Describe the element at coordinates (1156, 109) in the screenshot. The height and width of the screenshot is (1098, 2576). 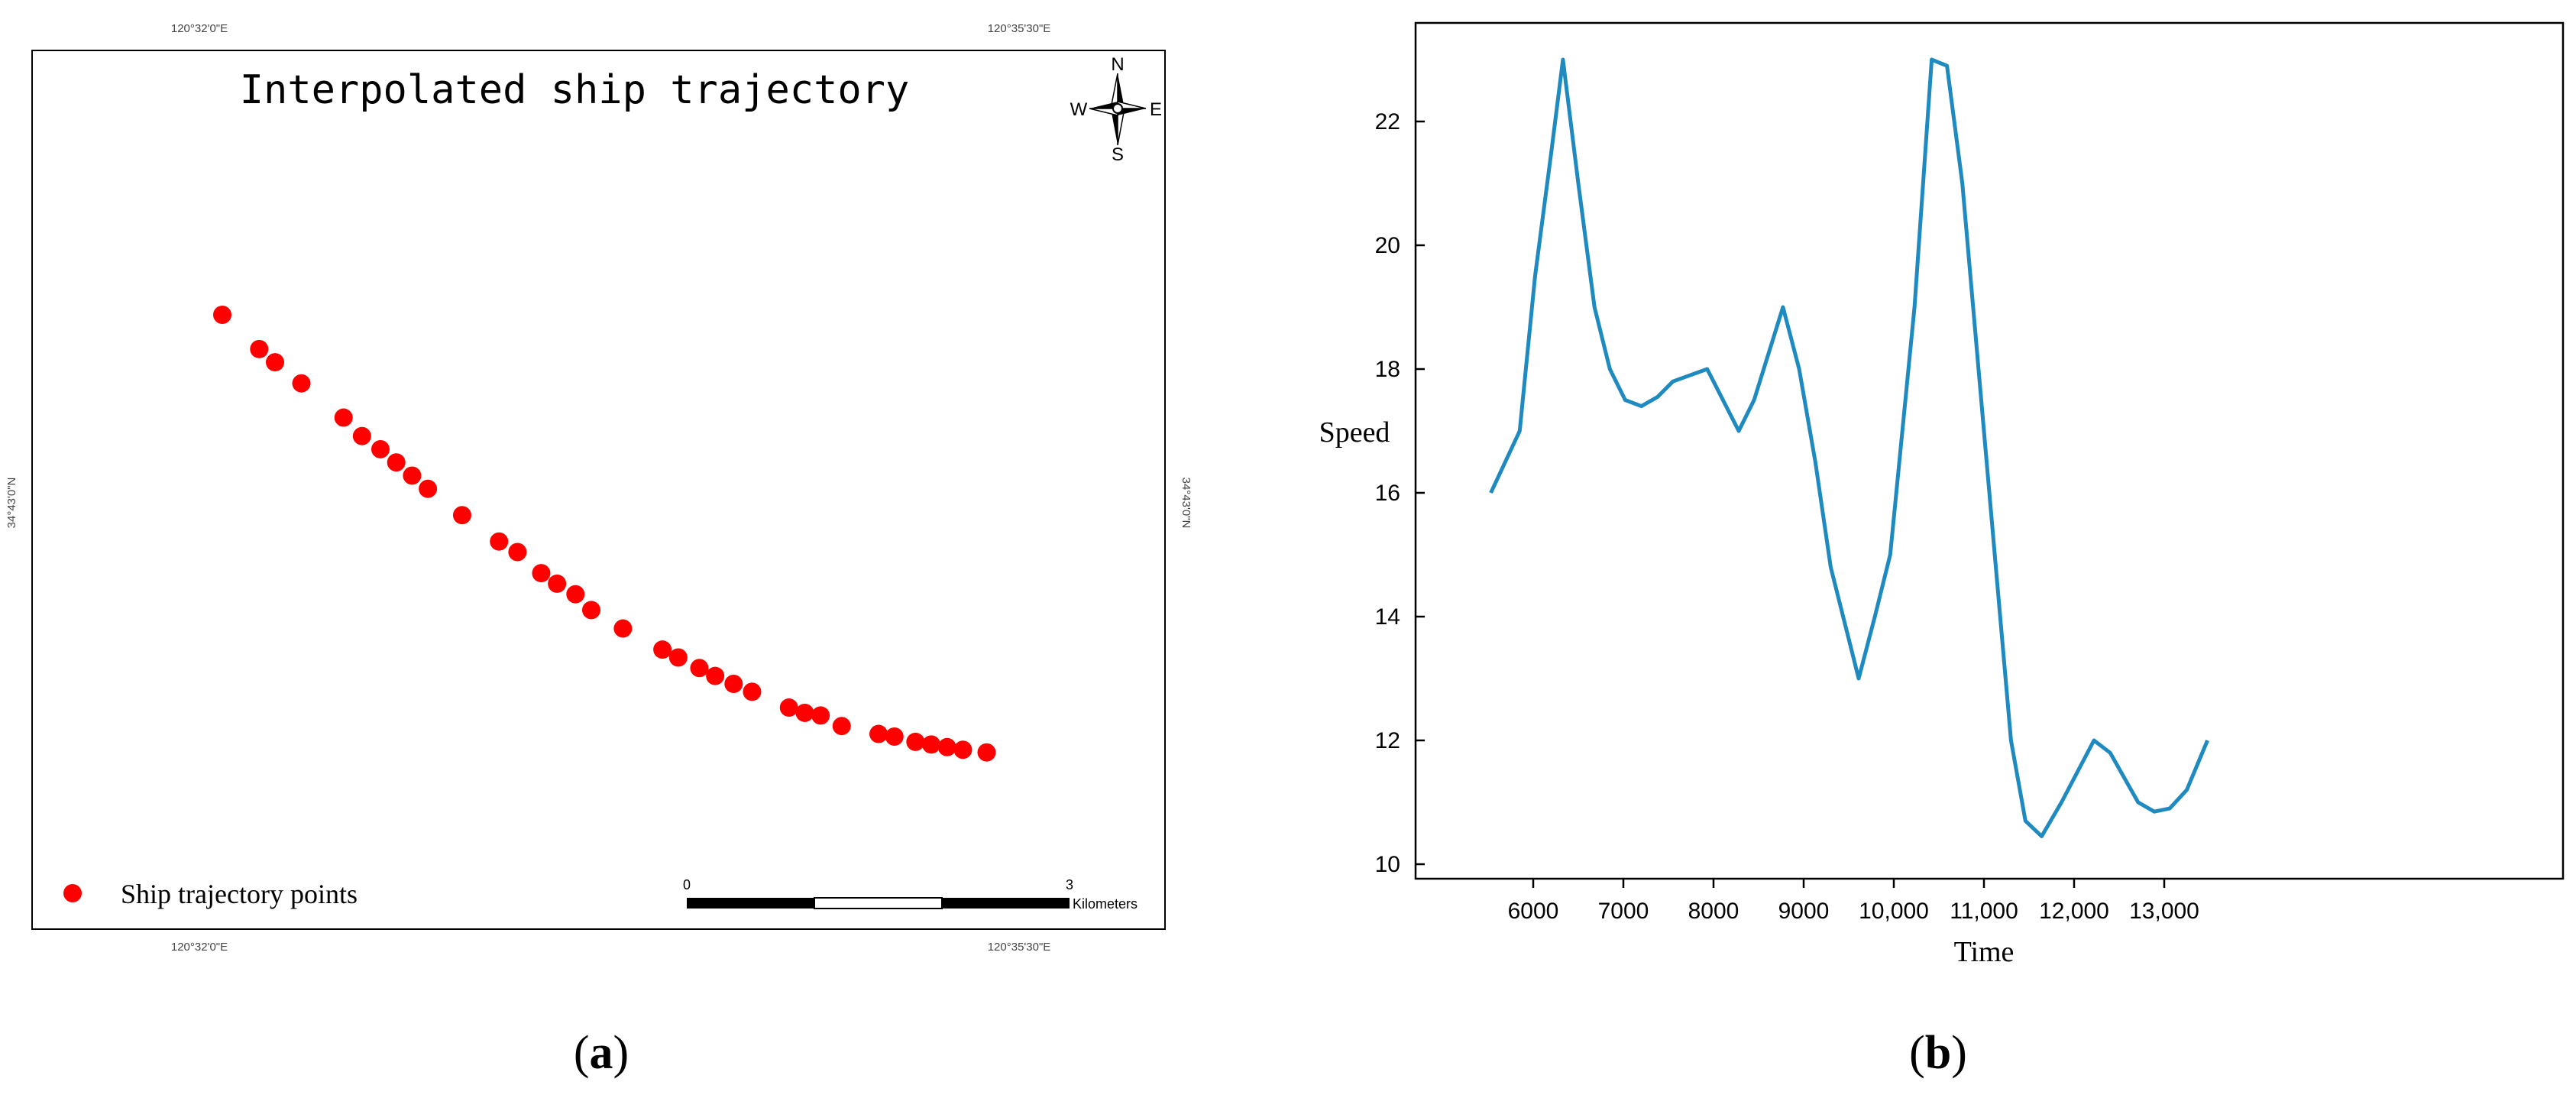
I see `compass-east-label: E` at that location.